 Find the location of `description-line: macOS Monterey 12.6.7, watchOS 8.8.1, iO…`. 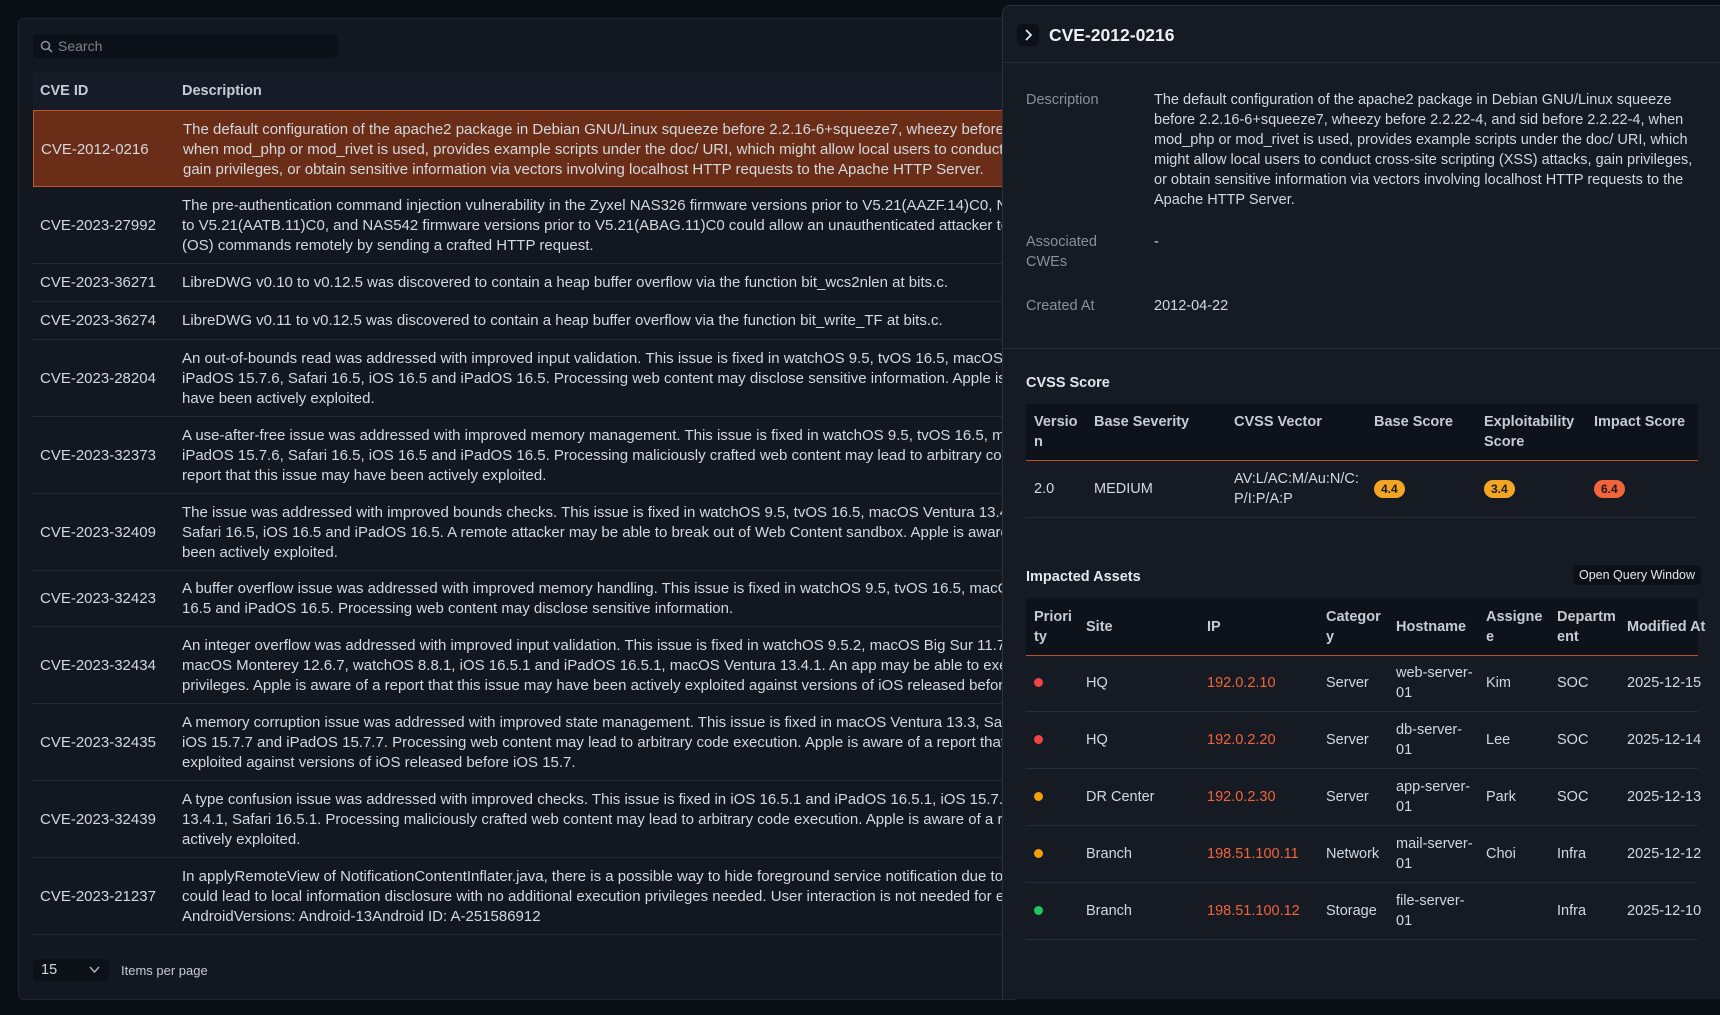

description-line: macOS Monterey 12.6.7, watchOS 8.8.1, iO… is located at coordinates (601, 665).